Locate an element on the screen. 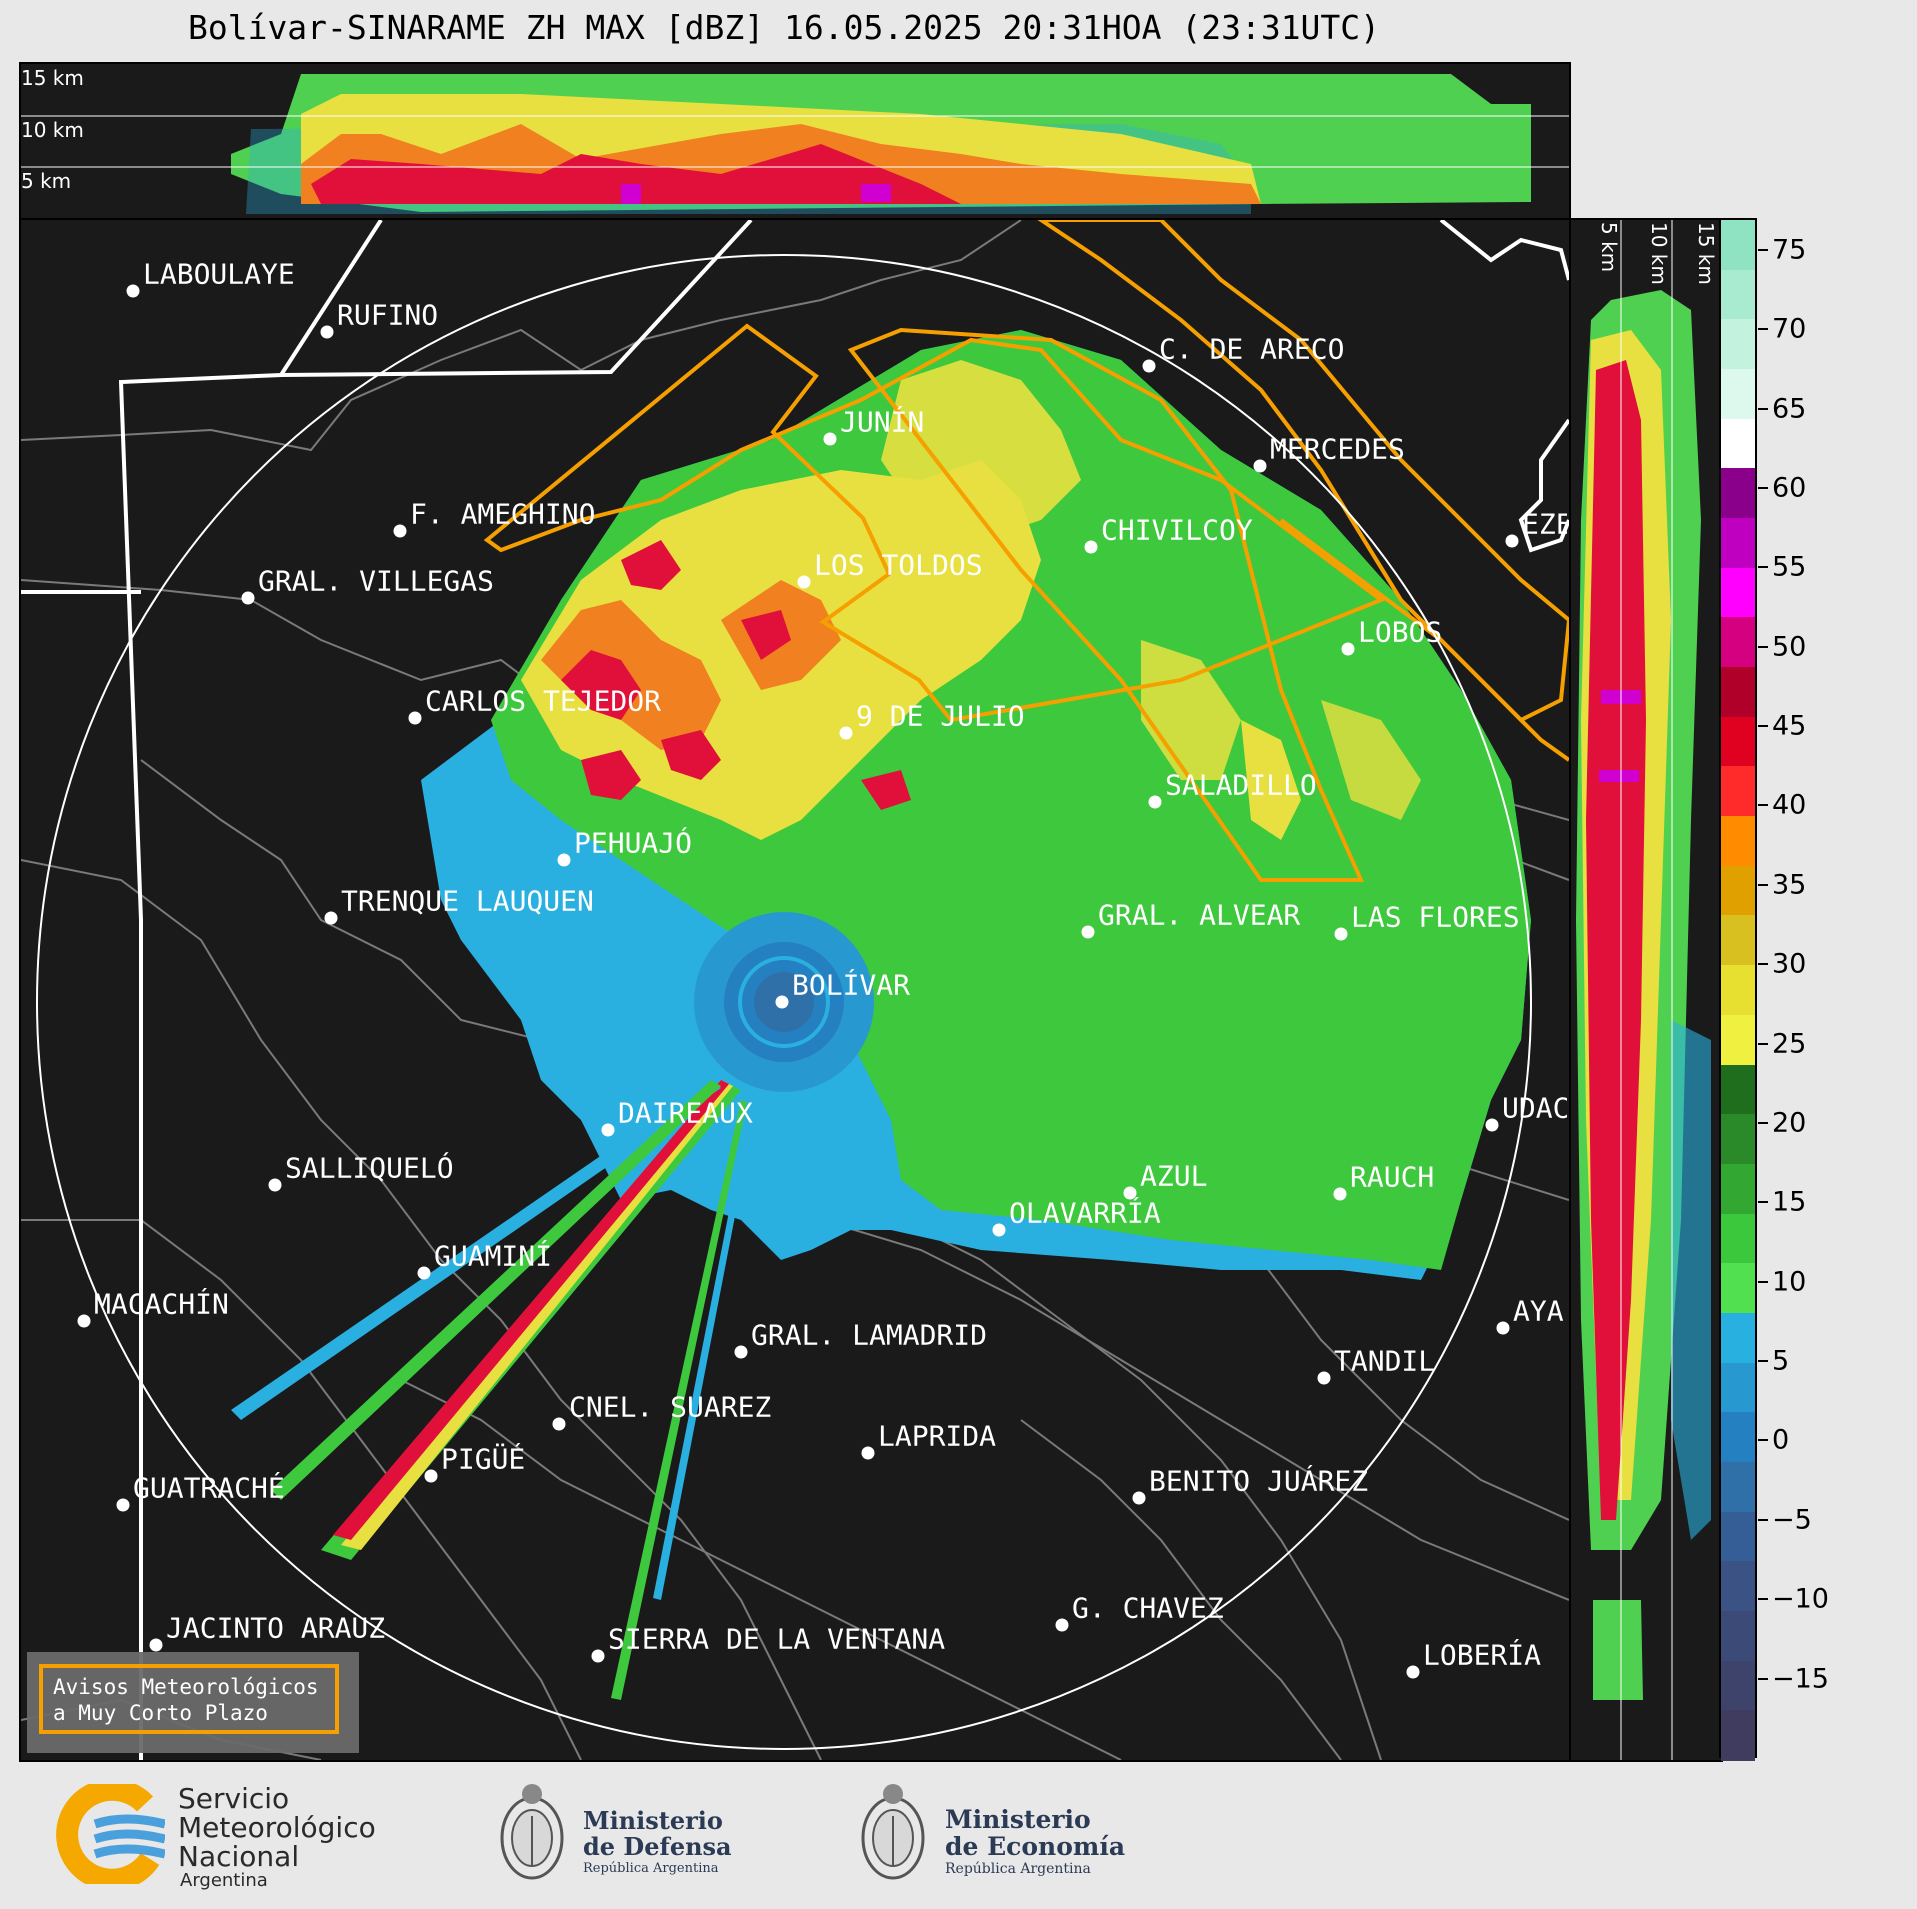 The height and width of the screenshot is (1909, 1917). warning-legend-box is located at coordinates (193, 1702).